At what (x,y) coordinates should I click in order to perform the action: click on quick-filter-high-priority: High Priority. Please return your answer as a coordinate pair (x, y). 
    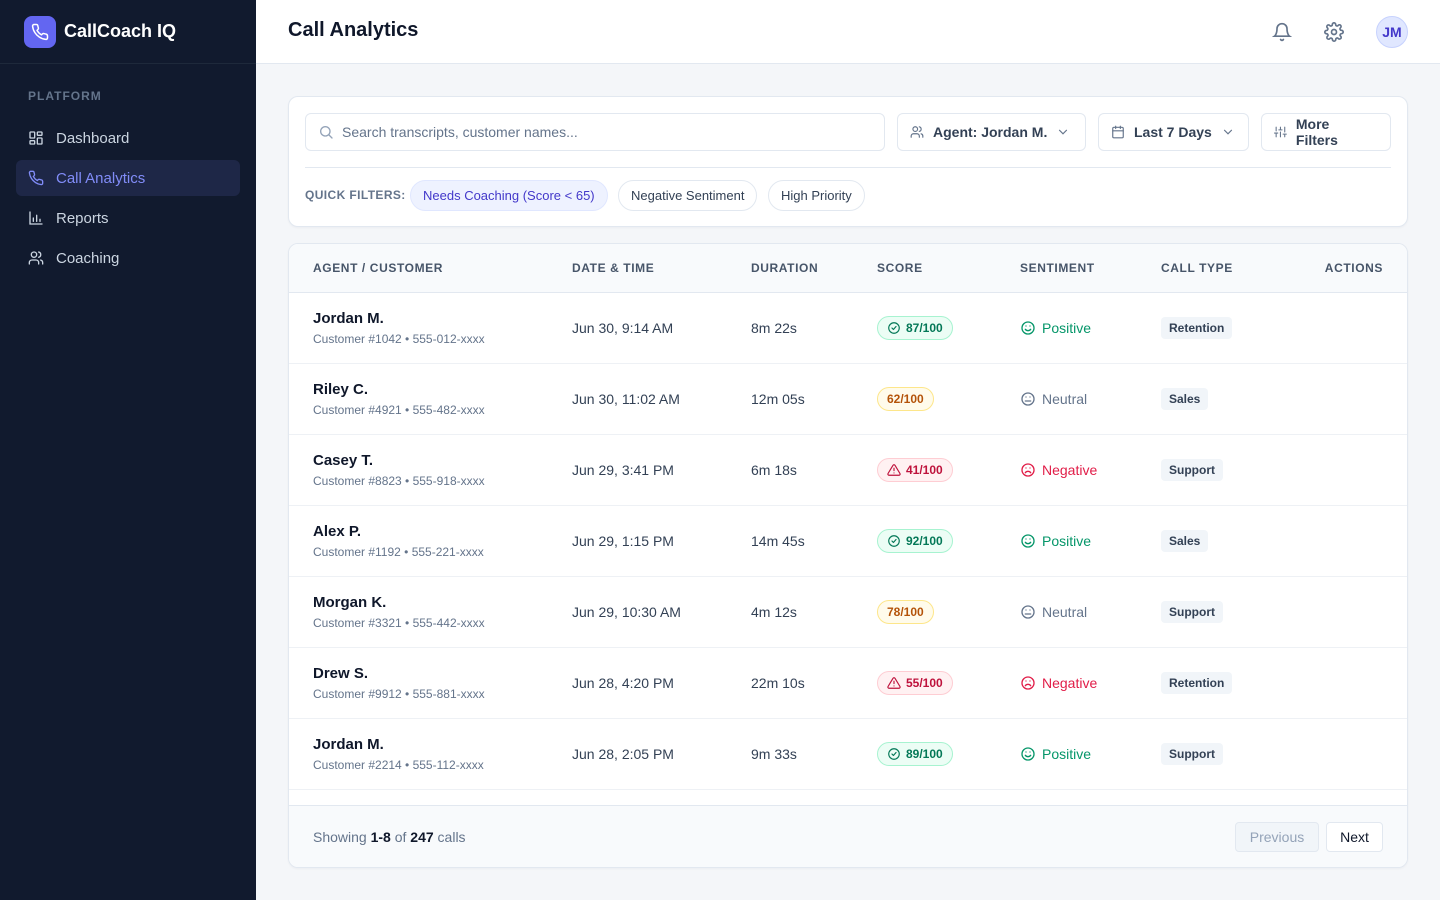
    Looking at the image, I should click on (816, 195).